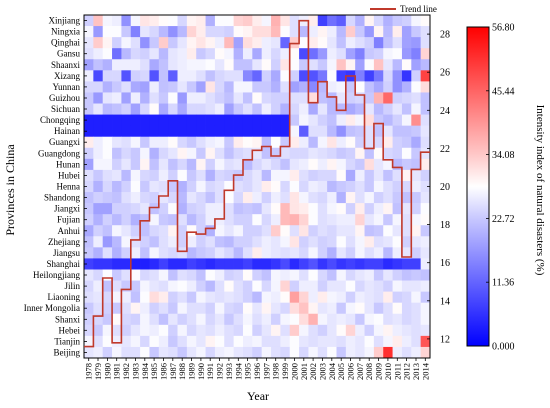 Image resolution: width=550 pixels, height=408 pixels. I want to click on right-axis-label: 12, so click(445, 339).